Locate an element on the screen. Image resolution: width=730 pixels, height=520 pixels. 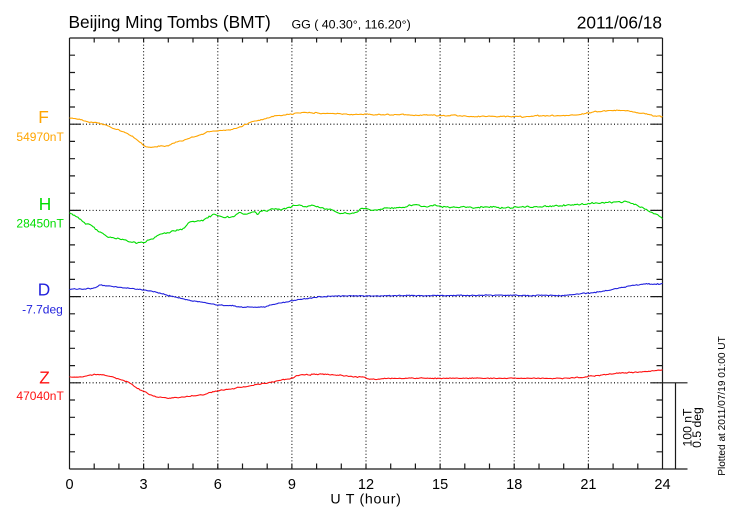
svg-text: 54970nT is located at coordinates (40, 137).